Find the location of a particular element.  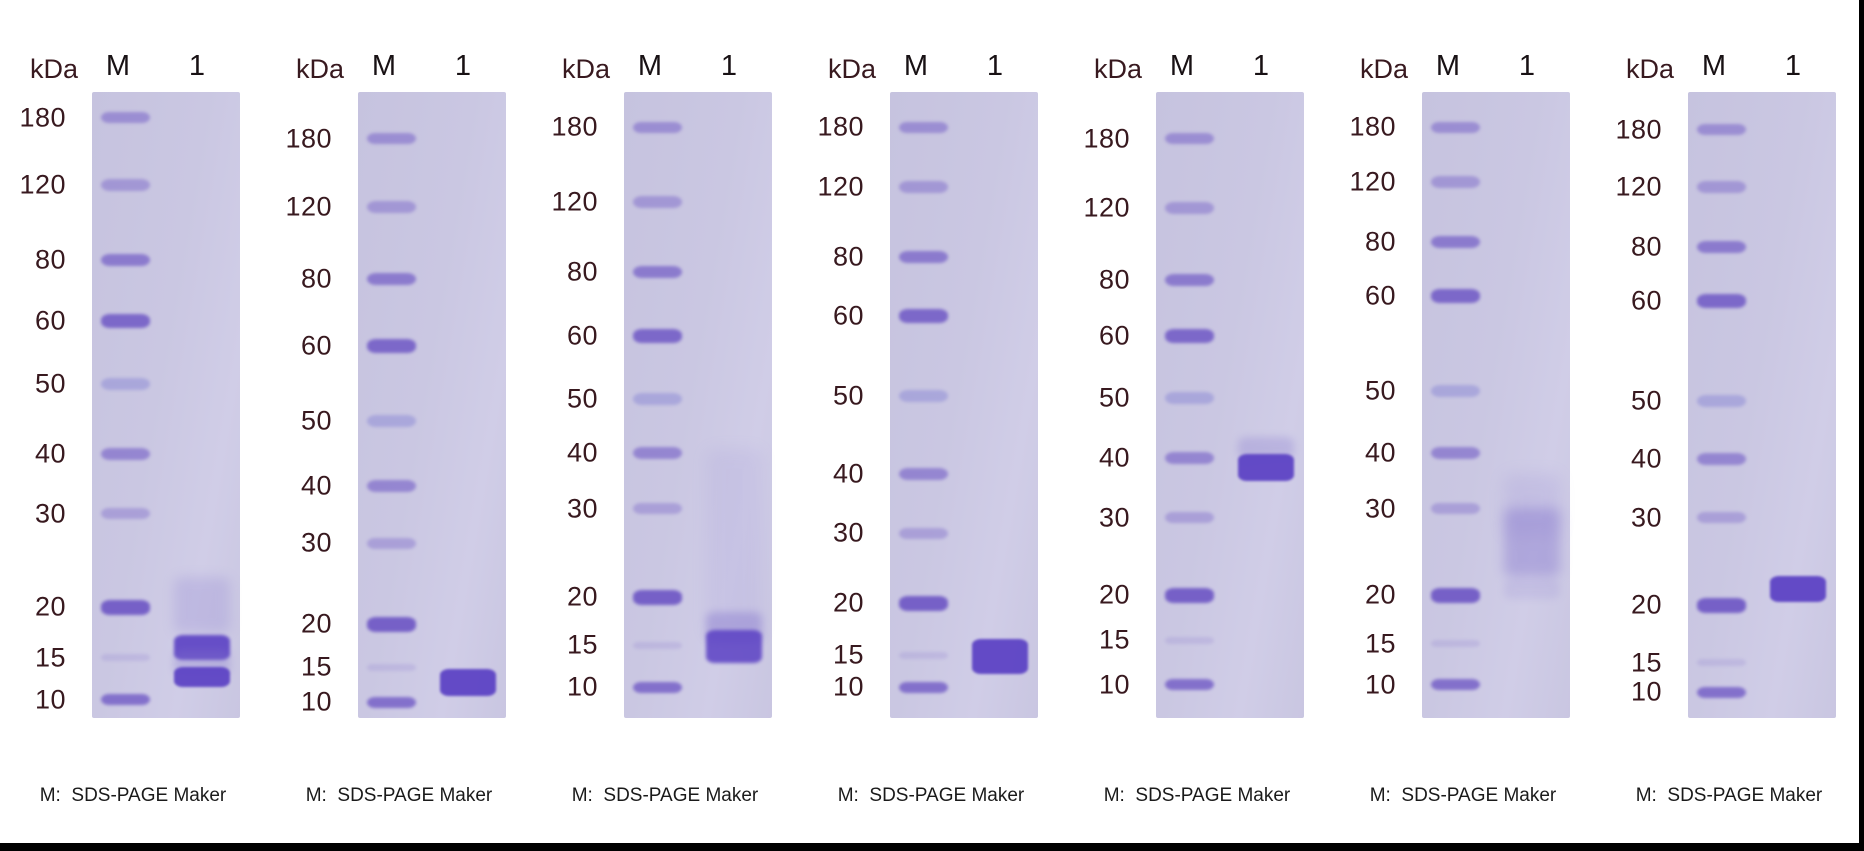

sample-lane is located at coordinates (1532, 405).